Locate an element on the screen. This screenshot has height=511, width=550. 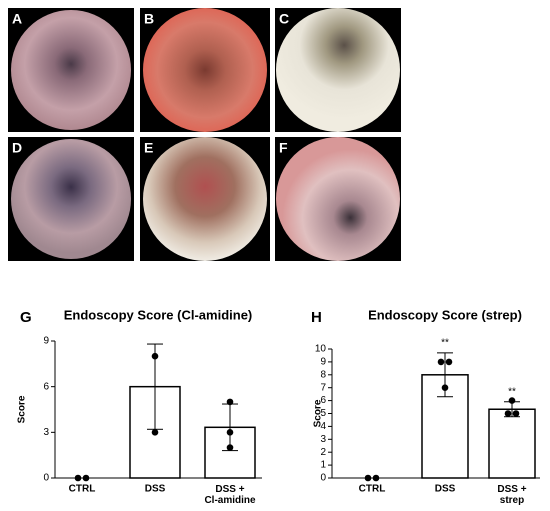
y-tick-label: 8 is located at coordinates (323, 374).